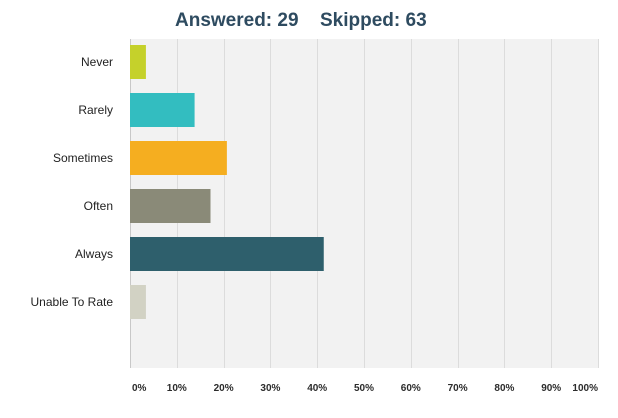  I want to click on category-label: Often, so click(98, 206).